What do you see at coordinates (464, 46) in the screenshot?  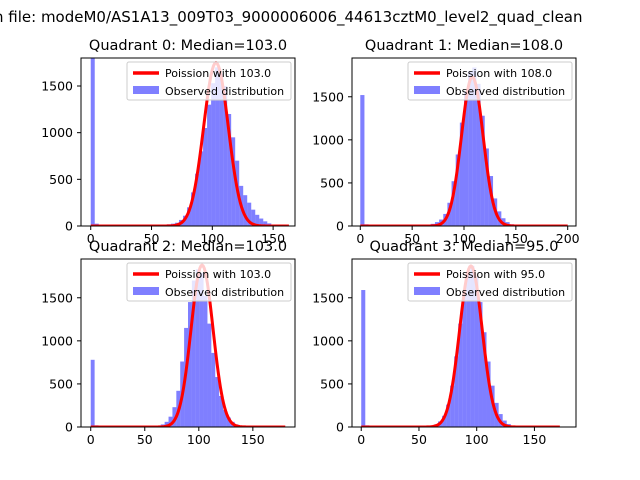 I see `subplot-title: Quadrant 1: Median=108.0` at bounding box center [464, 46].